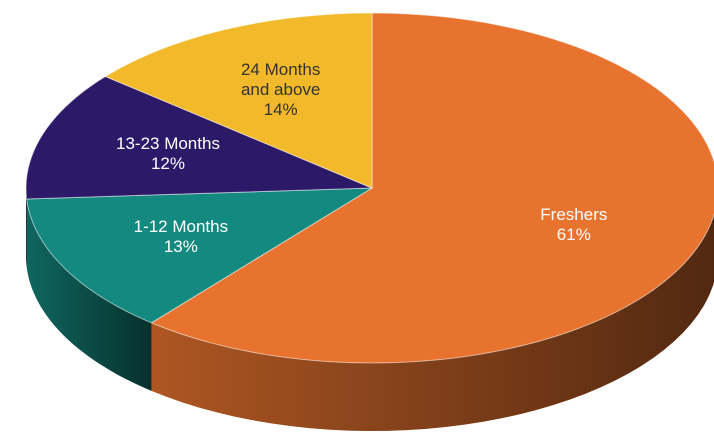  What do you see at coordinates (573, 234) in the screenshot?
I see `value-label: 61%` at bounding box center [573, 234].